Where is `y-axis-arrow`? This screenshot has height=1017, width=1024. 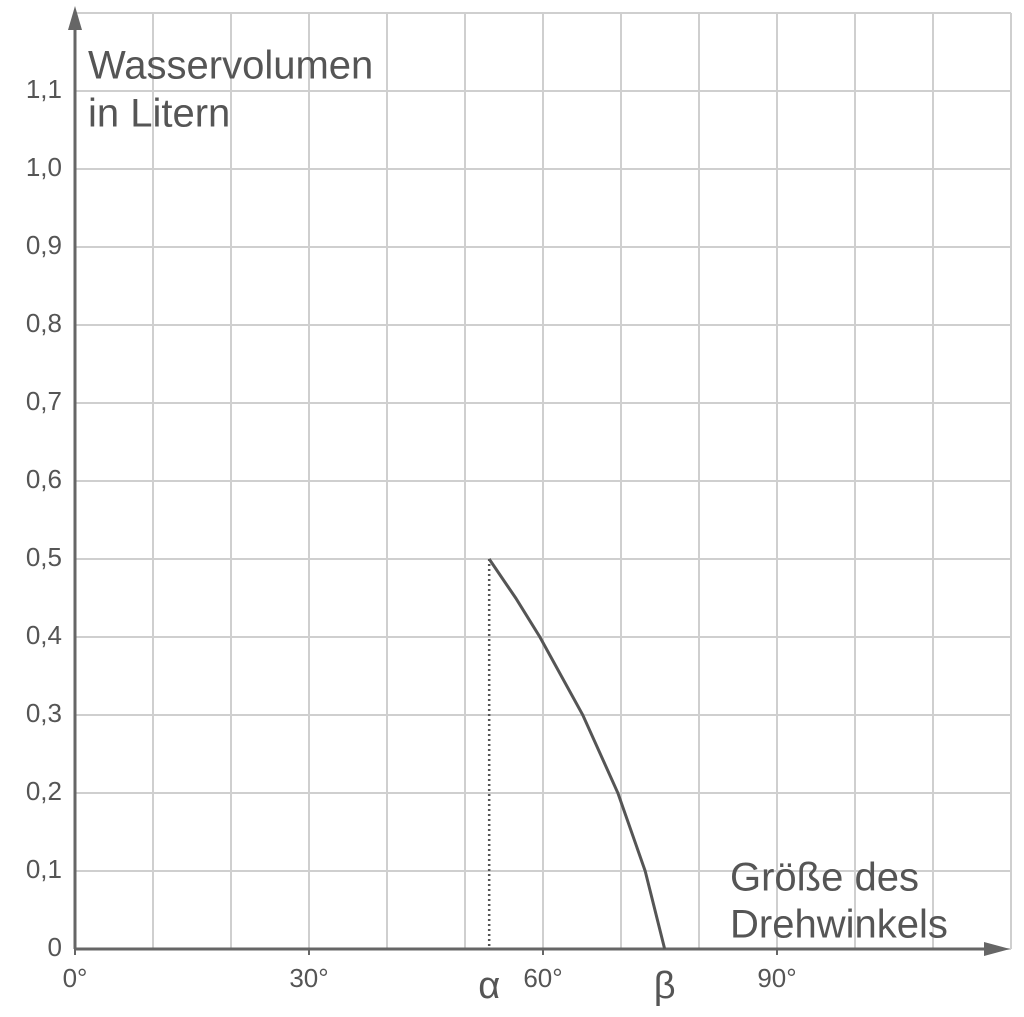
y-axis-arrow is located at coordinates (75, 18).